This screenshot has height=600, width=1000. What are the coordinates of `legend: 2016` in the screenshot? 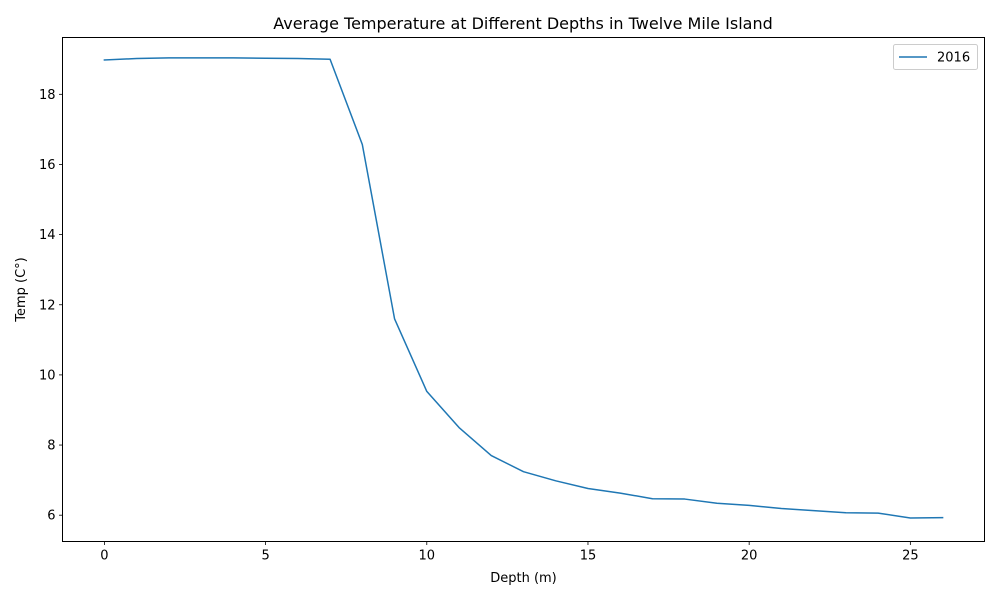 It's located at (935, 57).